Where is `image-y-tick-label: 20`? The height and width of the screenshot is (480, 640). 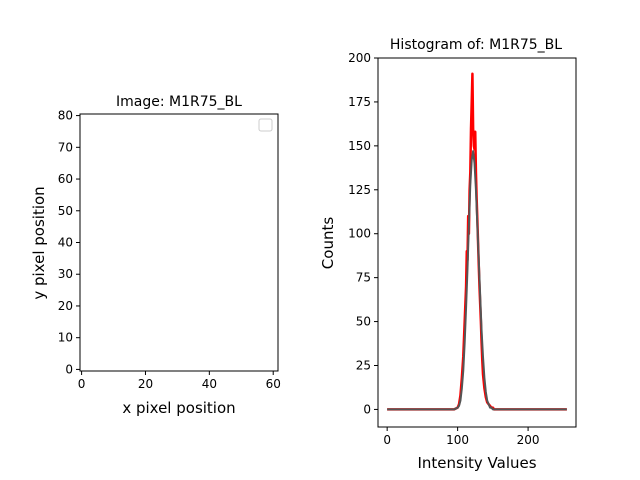
image-y-tick-label: 20 is located at coordinates (65, 306).